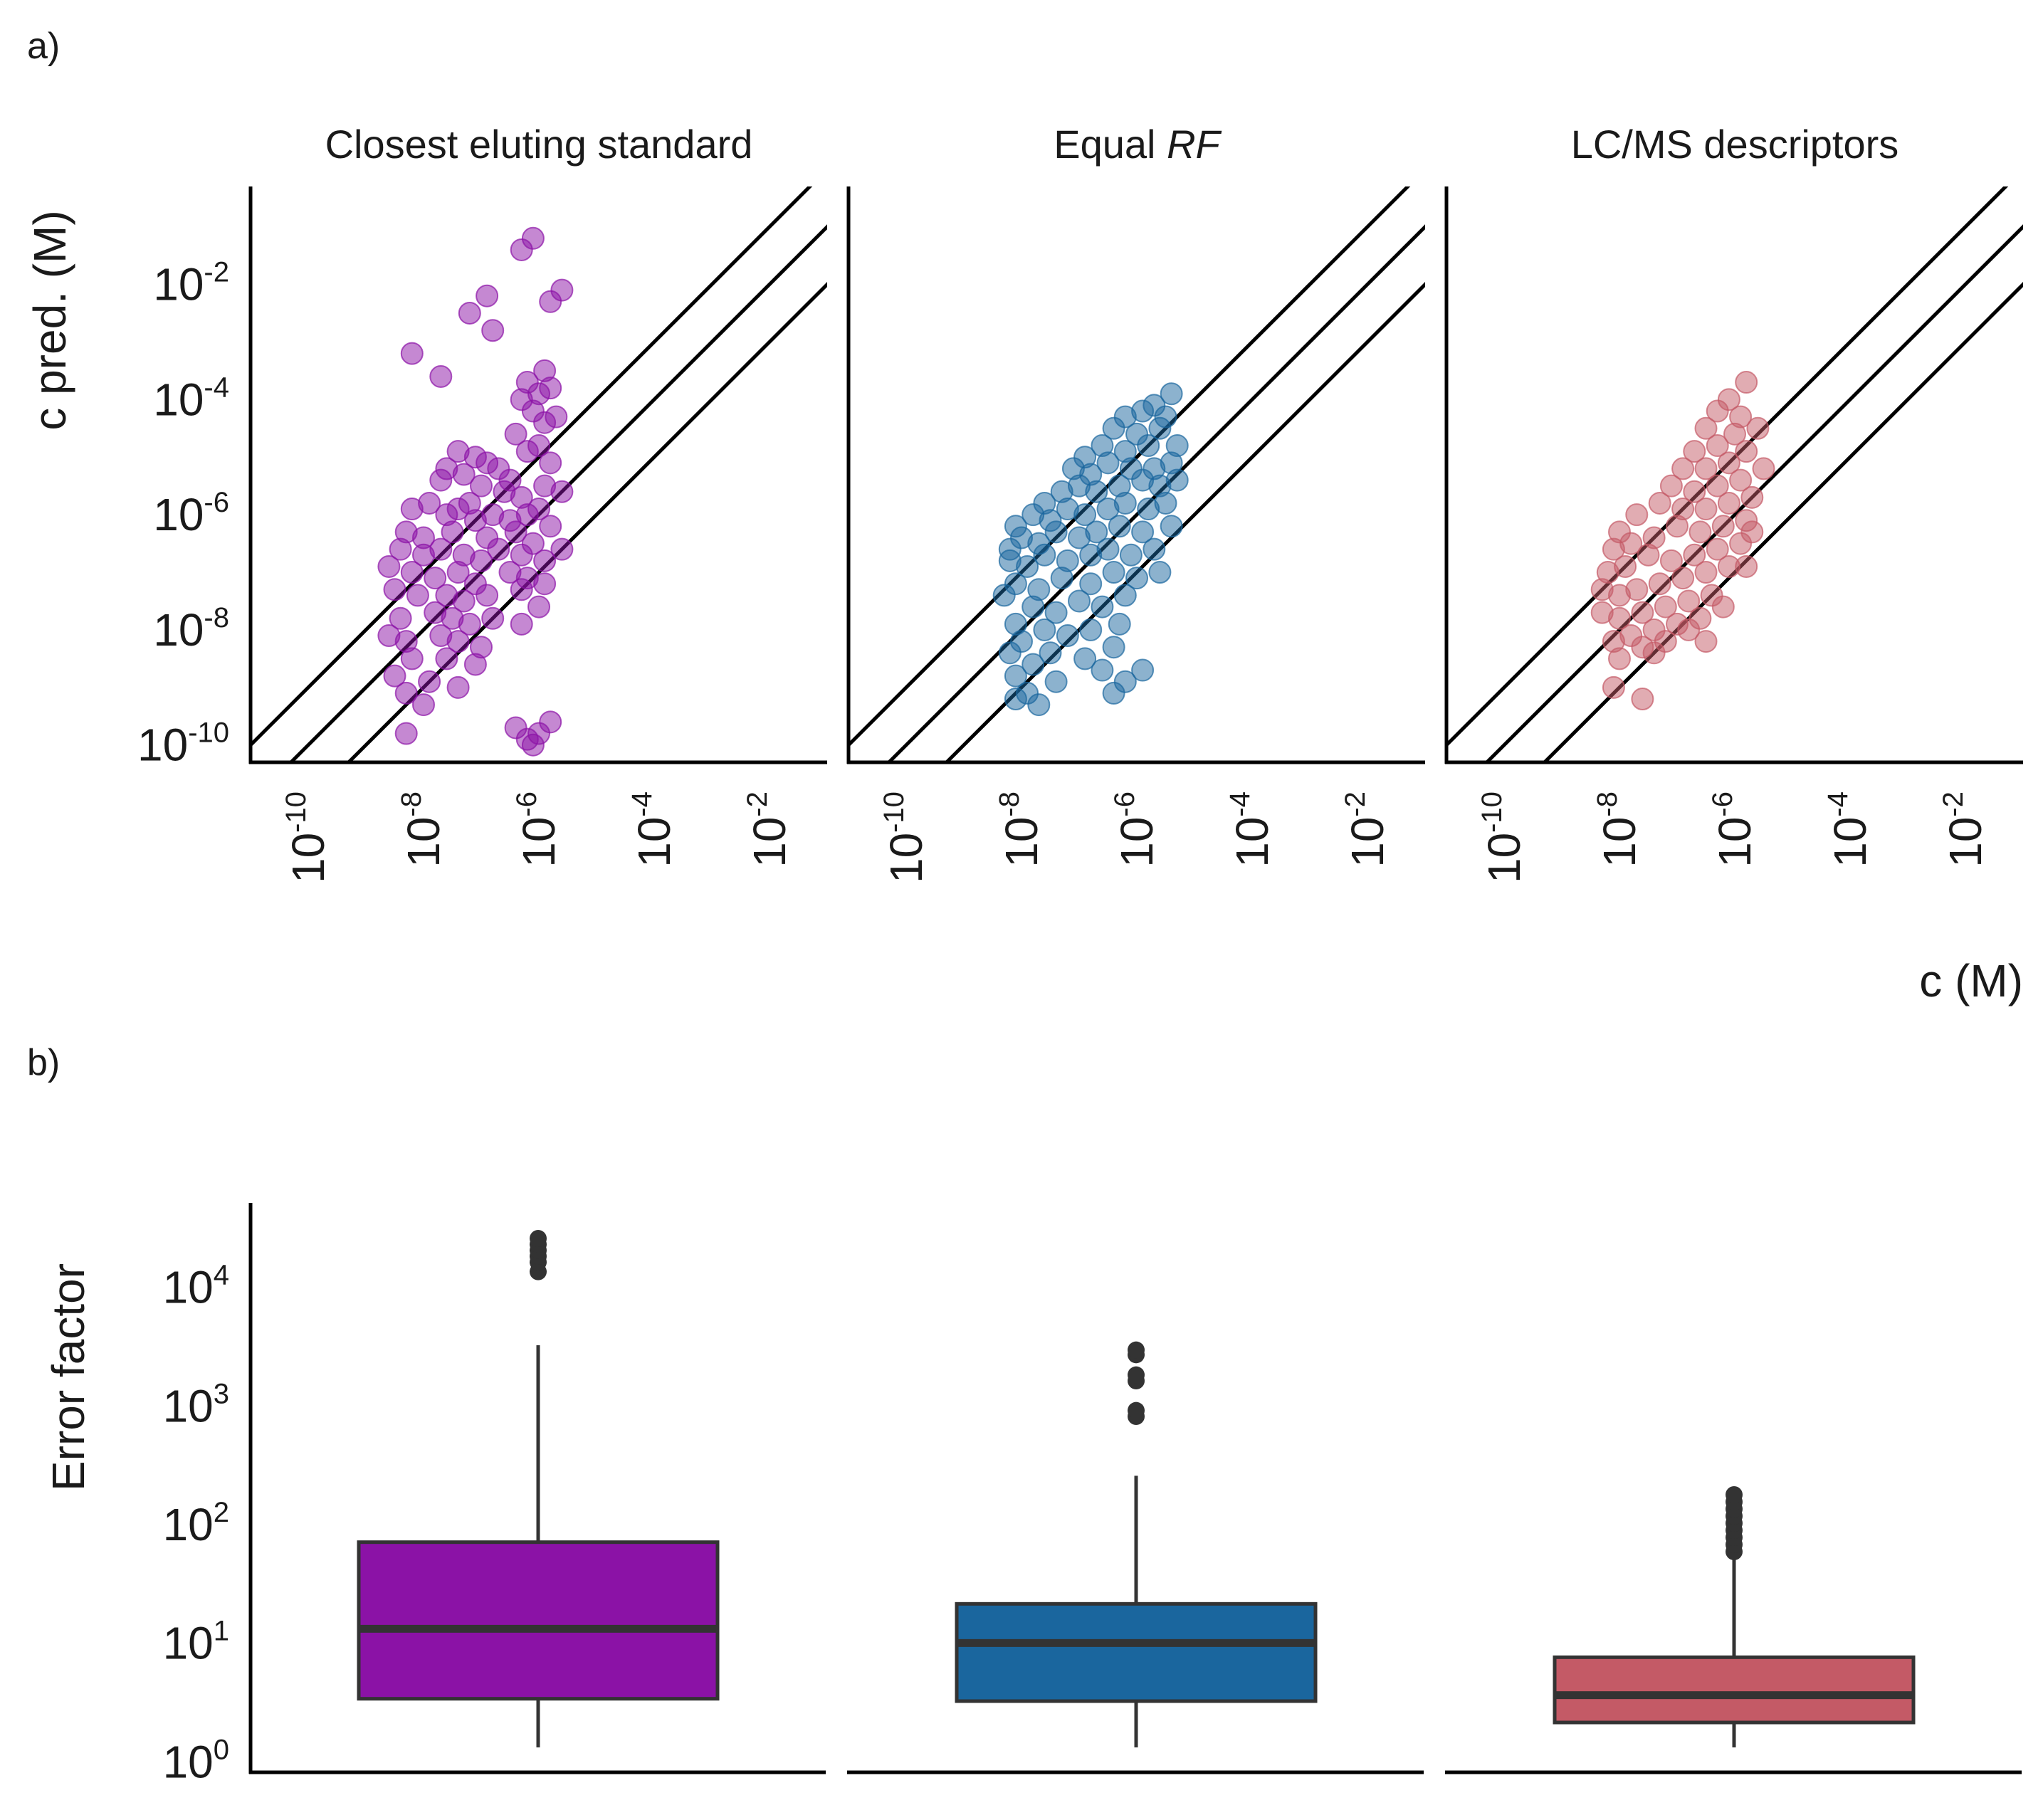 This screenshot has height=1820, width=2043. I want to click on facet-title: LC/MS descriptors, so click(1735, 144).